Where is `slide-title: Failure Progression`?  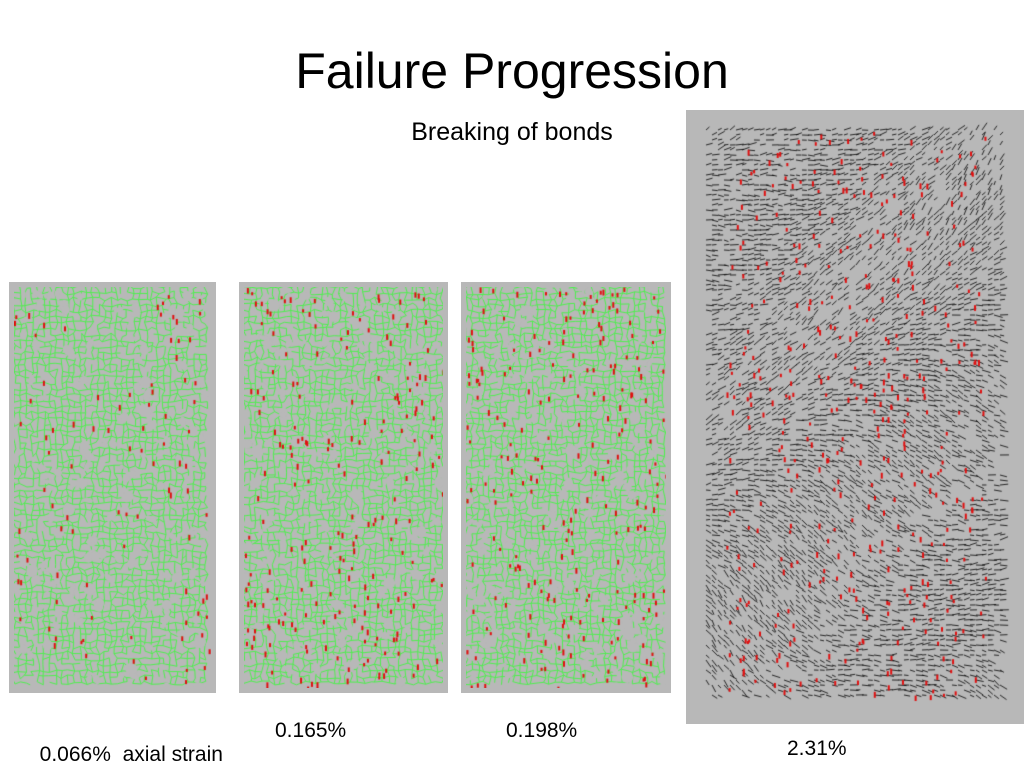 slide-title: Failure Progression is located at coordinates (512, 71).